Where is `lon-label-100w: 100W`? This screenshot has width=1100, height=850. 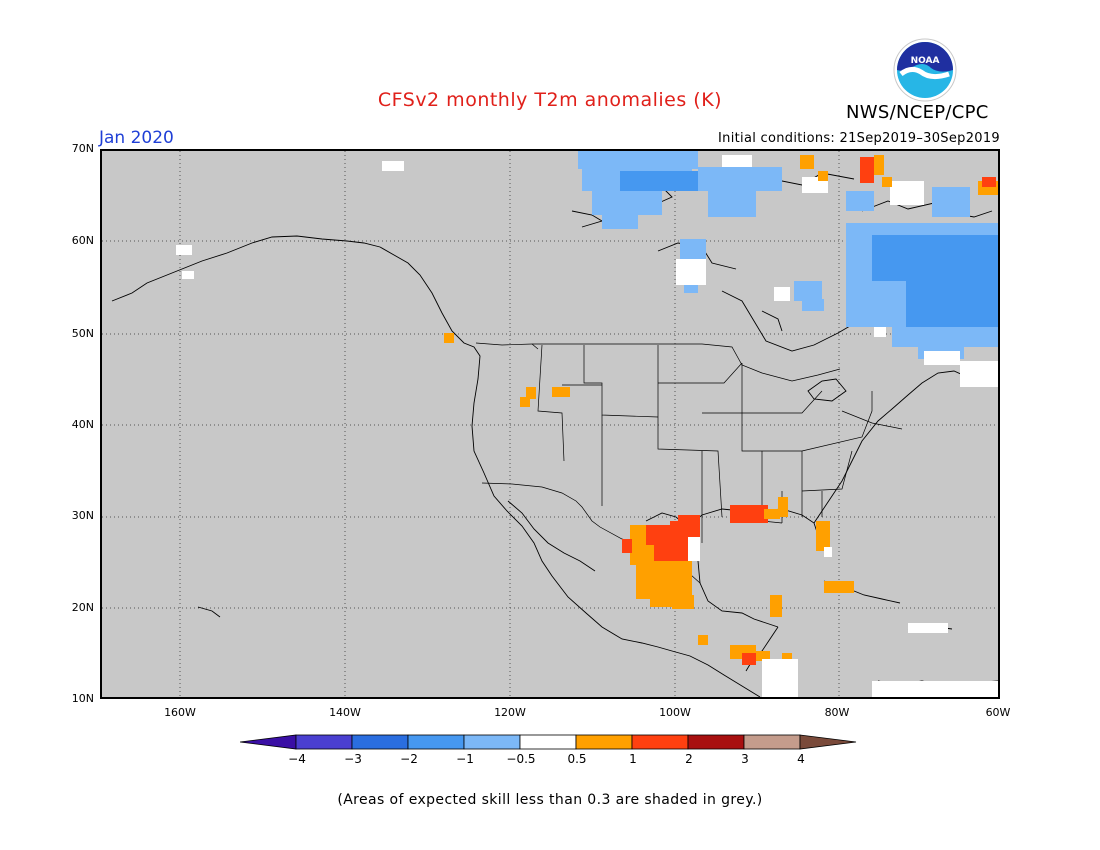
lon-label-100w: 100W is located at coordinates (675, 712).